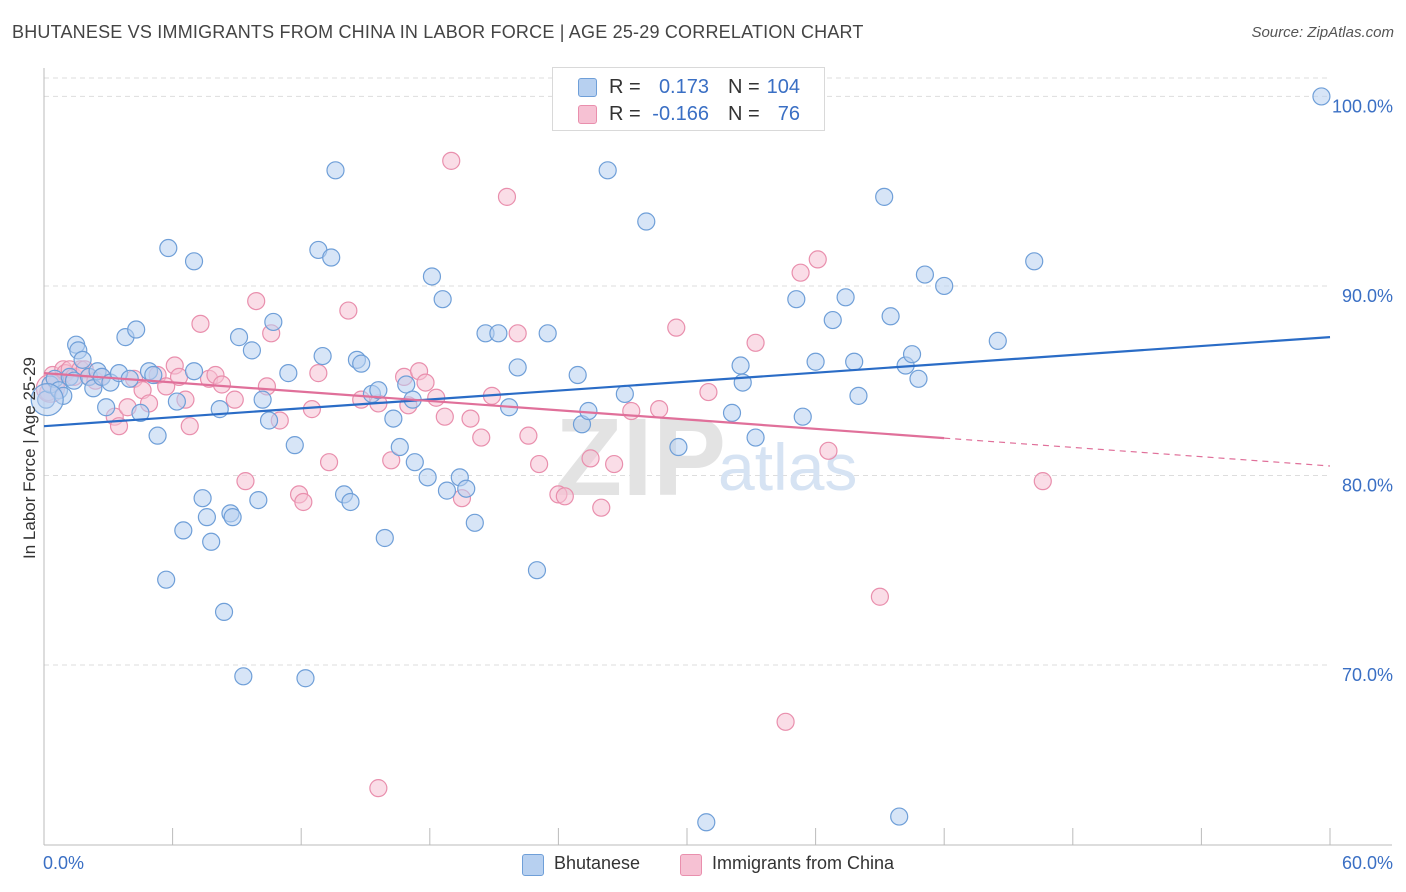  What do you see at coordinates (703, 865) in the screenshot?
I see `series-legend: Bhutanese Immigrants from China` at bounding box center [703, 865].